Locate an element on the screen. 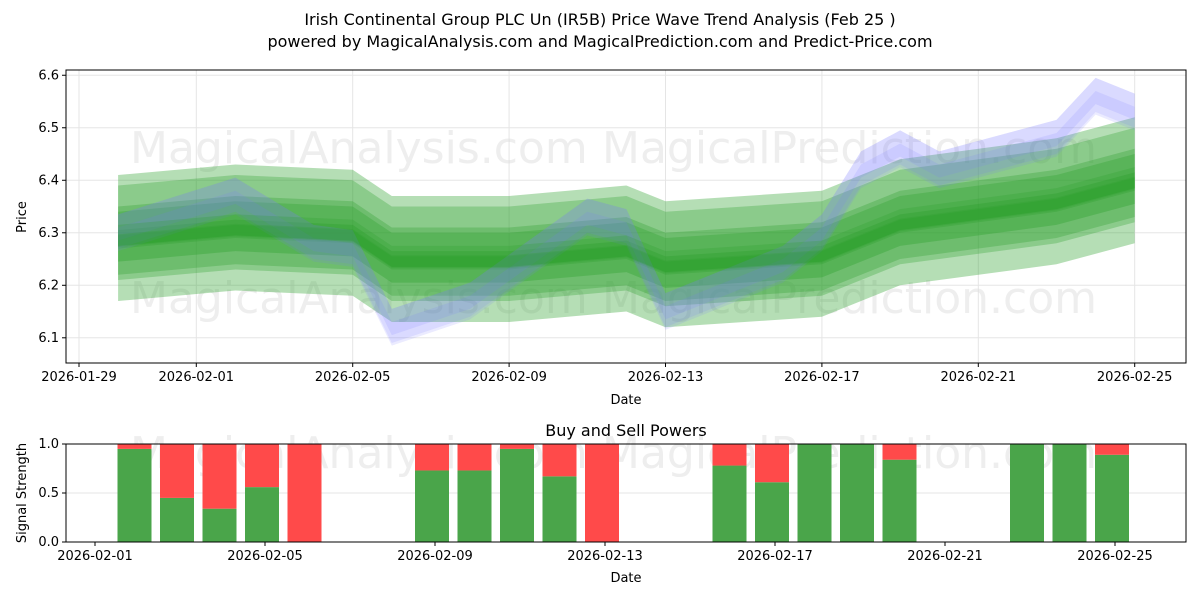 The height and width of the screenshot is (600, 1200). y-tick-label: 6.5 is located at coordinates (48, 128).